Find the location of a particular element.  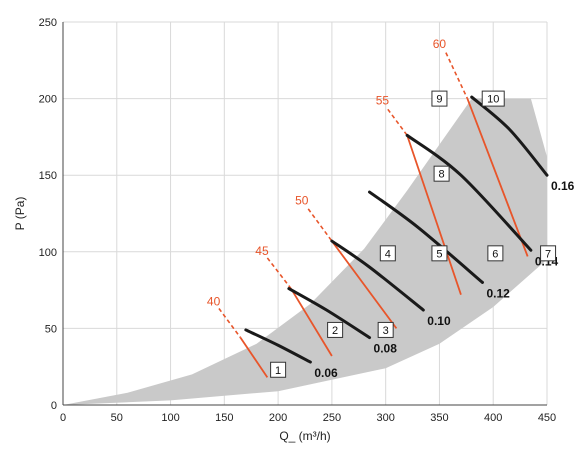

x-tick-label: 350 is located at coordinates (439, 418).